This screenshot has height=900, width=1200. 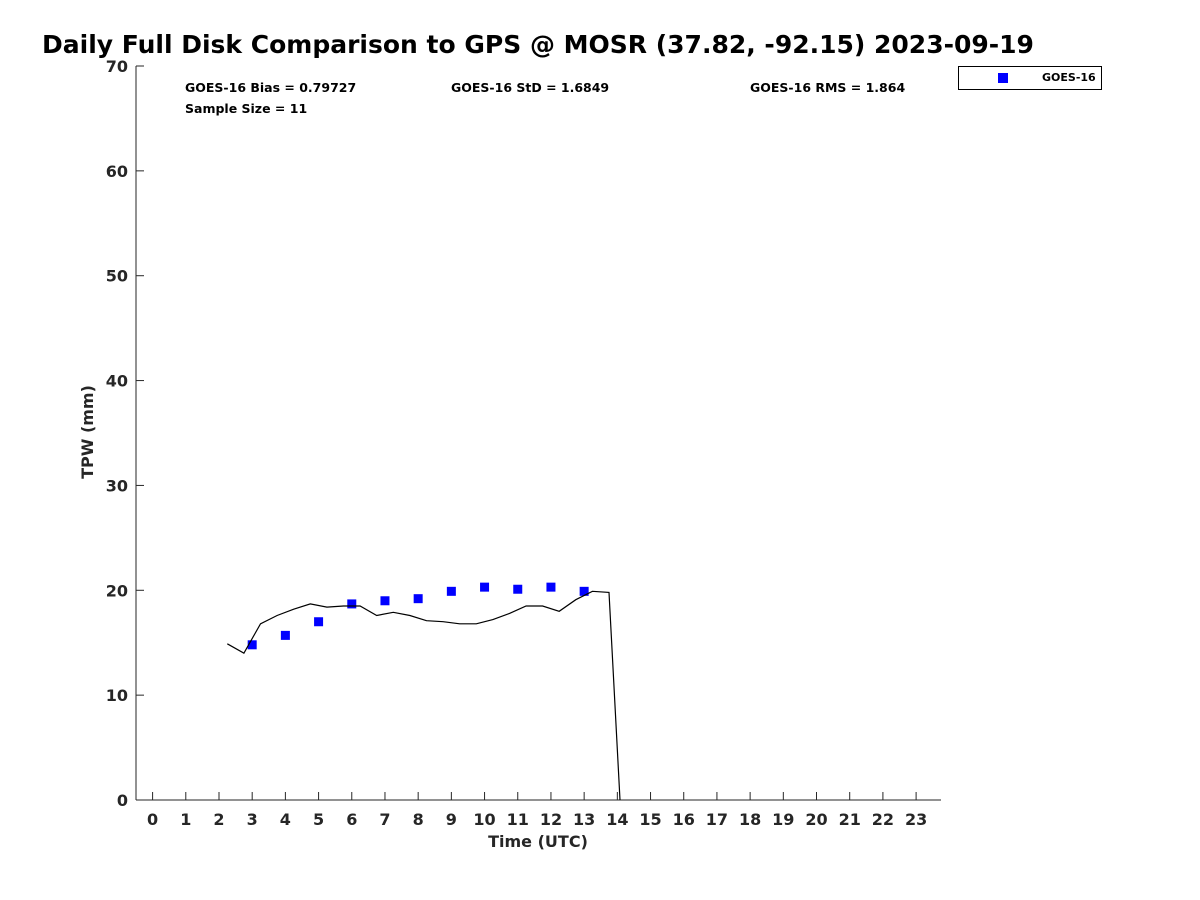 I want to click on legend-label: GOES-16, so click(x=1069, y=77).